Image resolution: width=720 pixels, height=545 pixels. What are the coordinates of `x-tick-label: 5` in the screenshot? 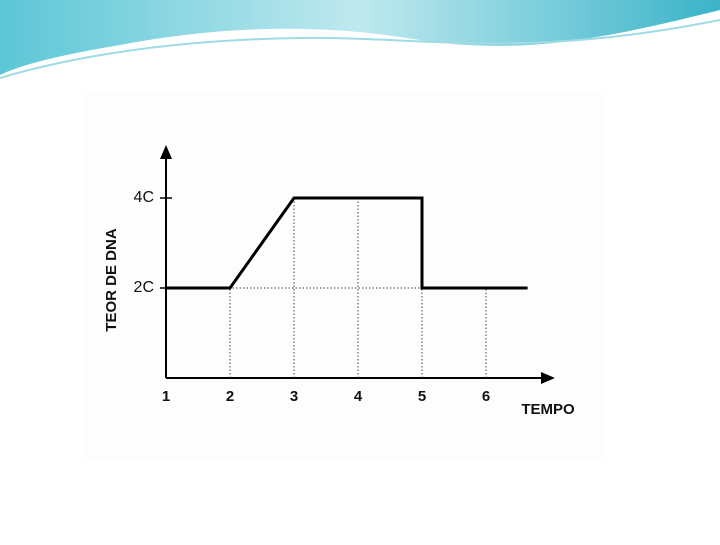 It's located at (422, 396).